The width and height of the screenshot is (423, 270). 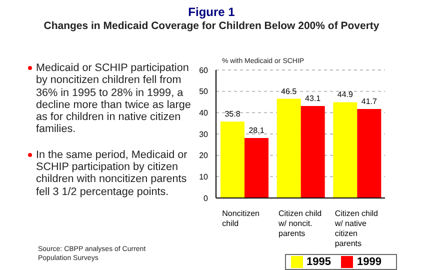 I want to click on data-label: 43.1, so click(x=313, y=99).